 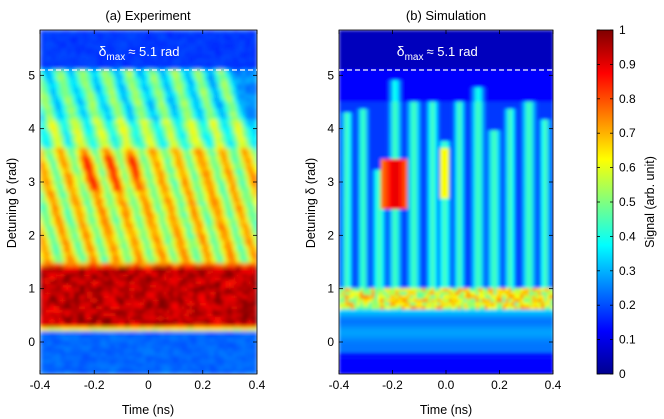 I want to click on panel-a-xlabel: Time (ns), so click(x=148, y=410).